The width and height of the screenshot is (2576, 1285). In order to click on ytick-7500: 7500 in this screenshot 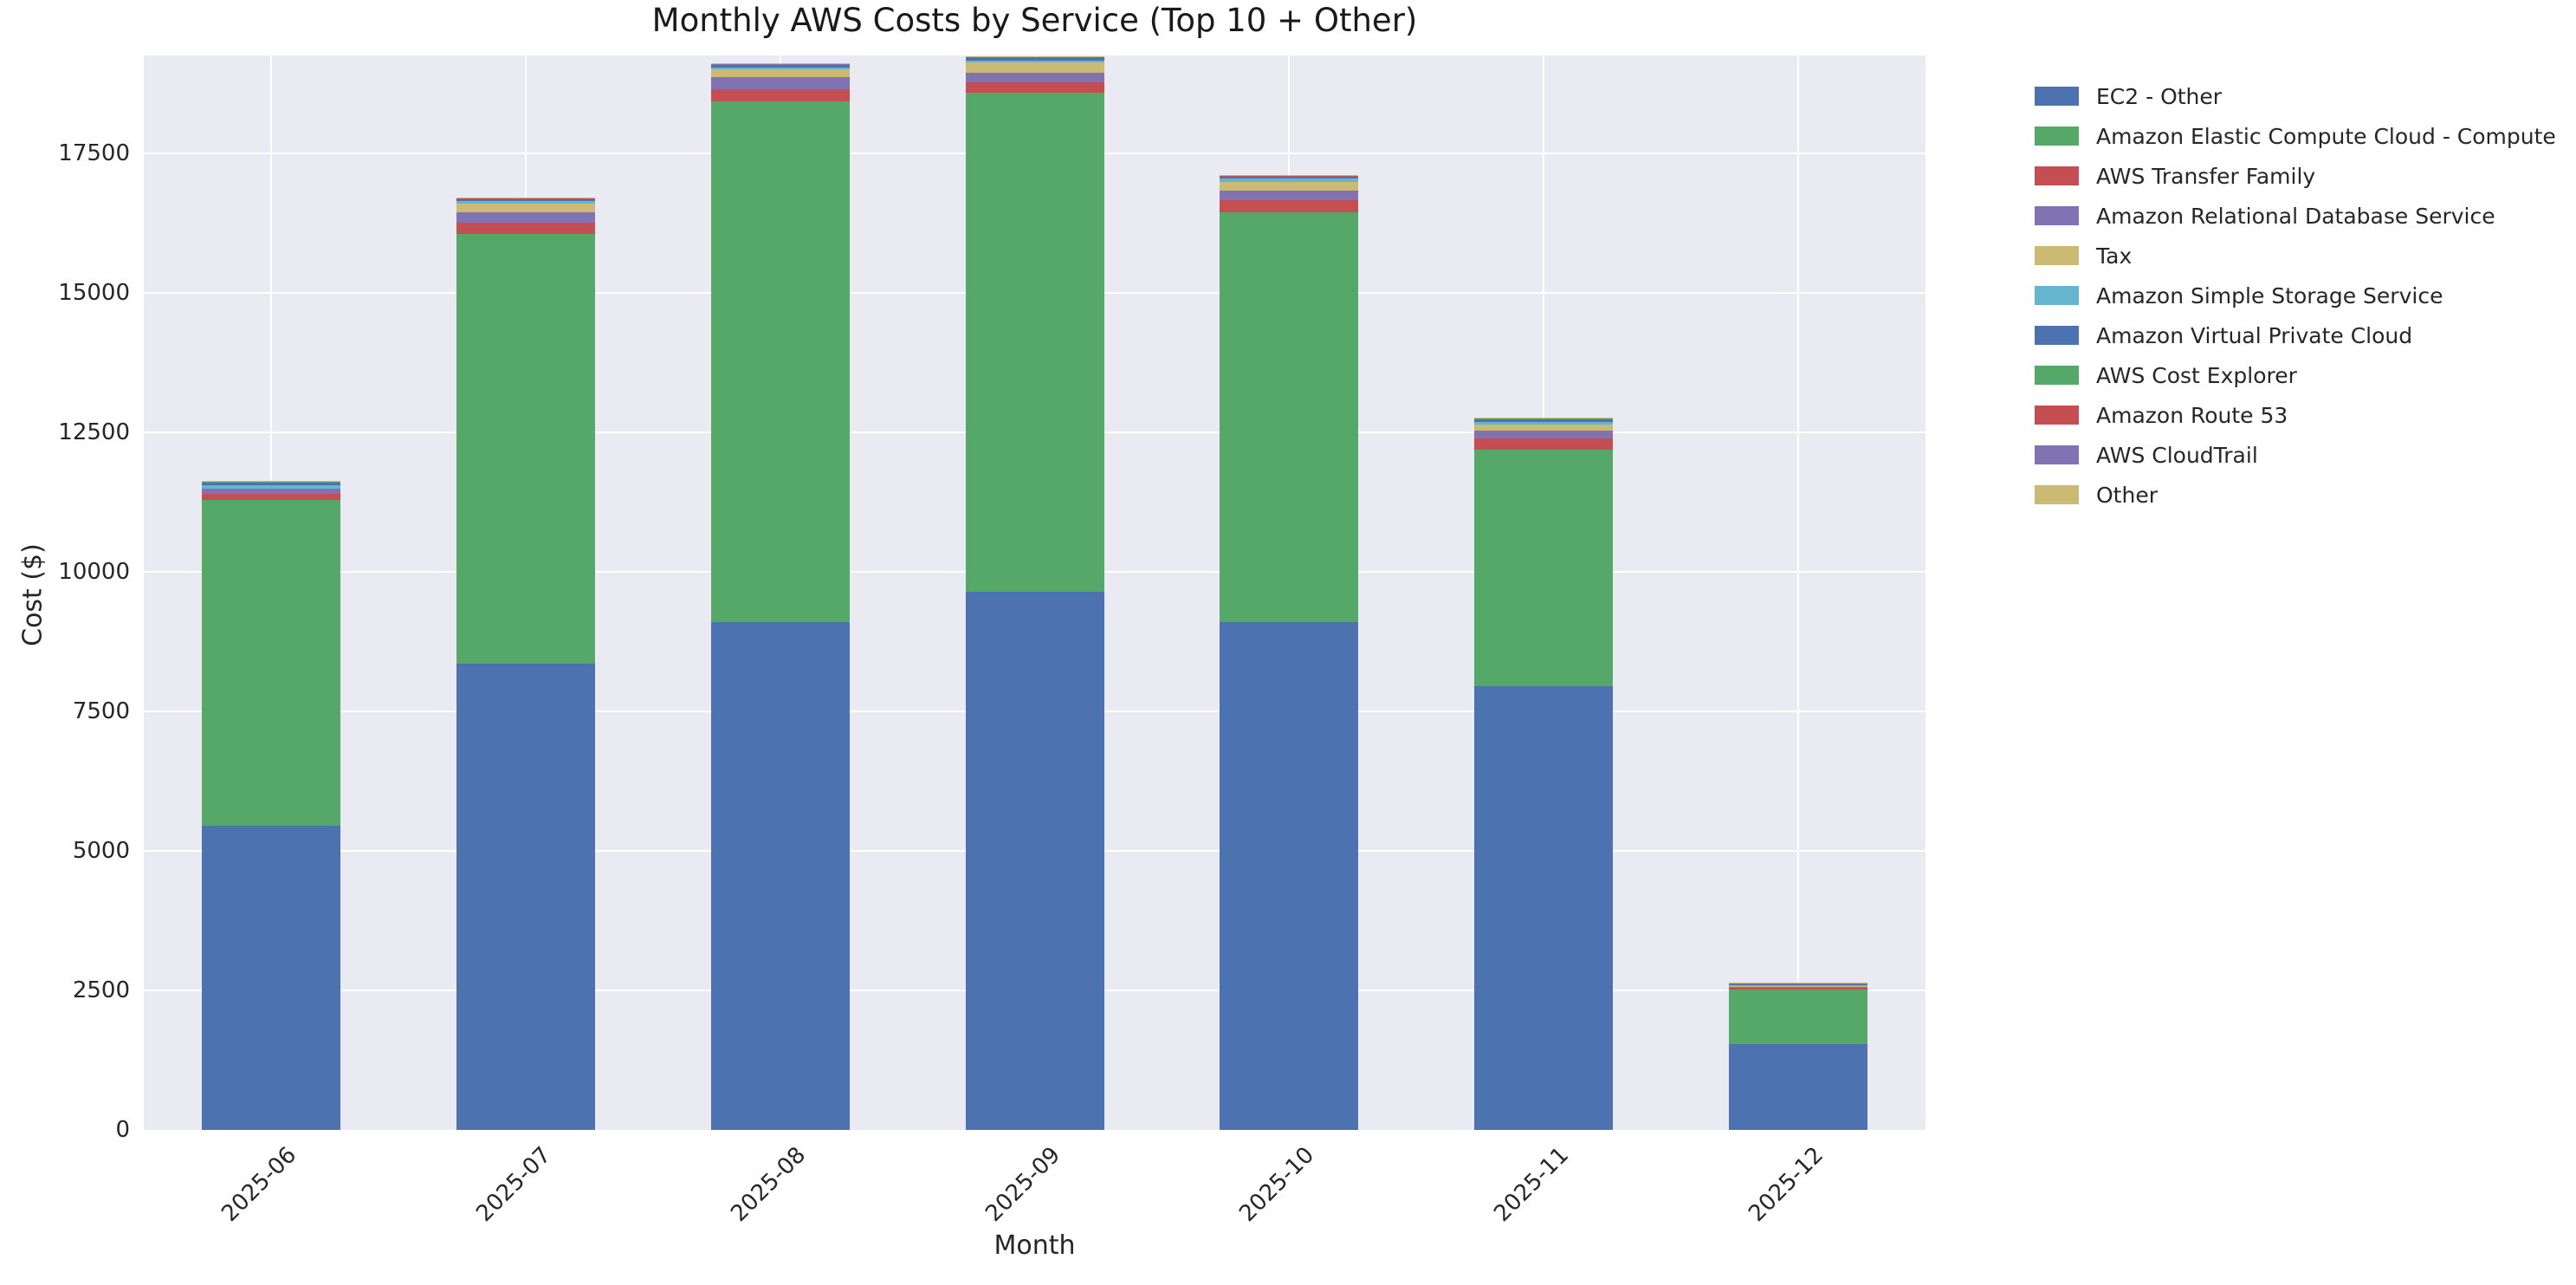, I will do `click(101, 711)`.